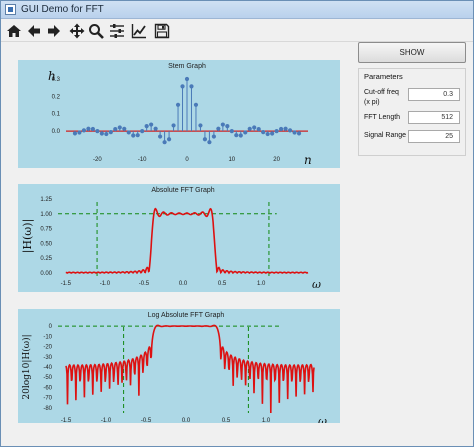  I want to click on y-tick-label: 0.75, so click(46, 230).